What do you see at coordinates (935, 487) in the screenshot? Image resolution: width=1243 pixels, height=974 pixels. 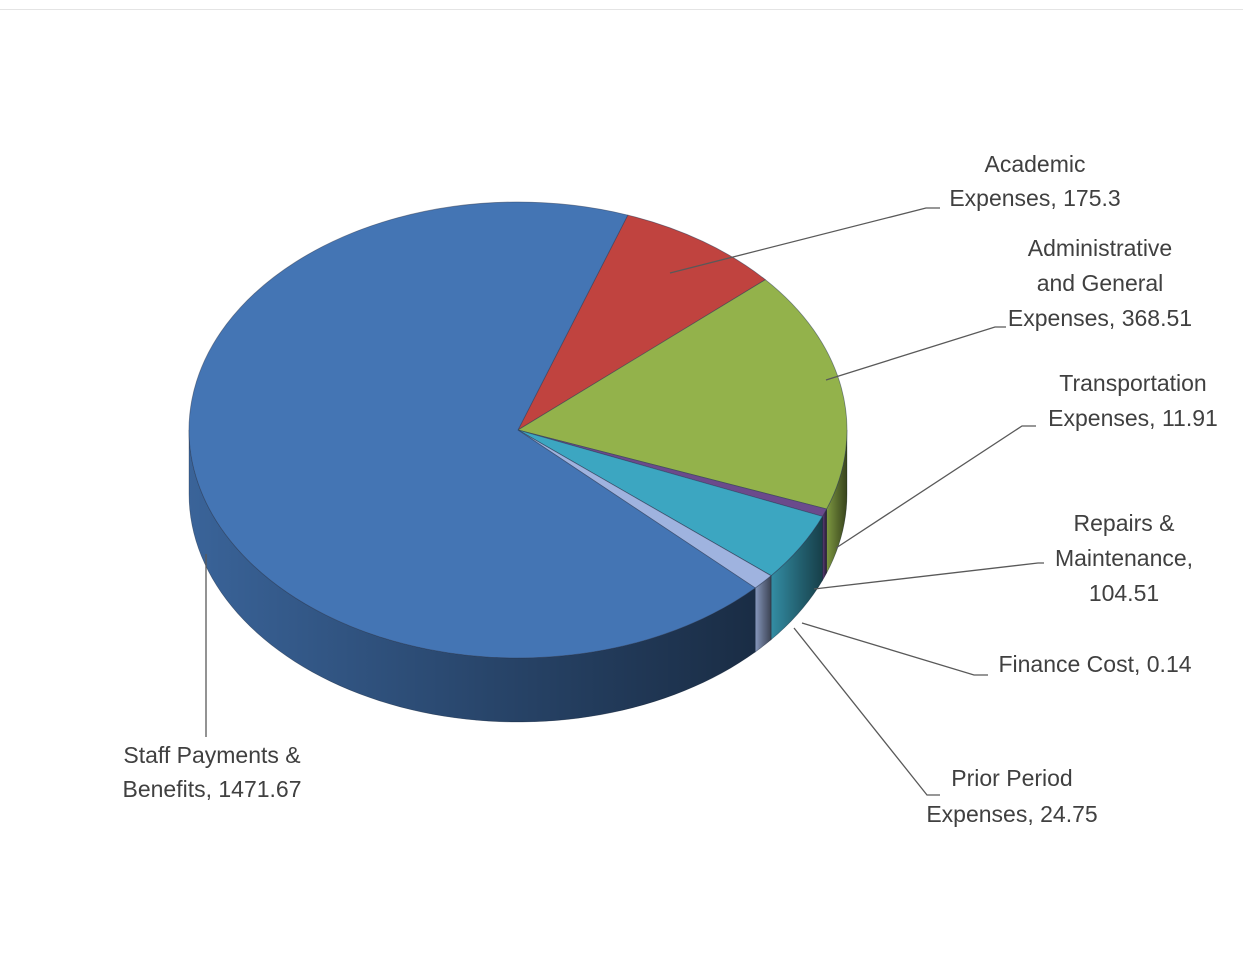 I see `leader-line-transportation` at bounding box center [935, 487].